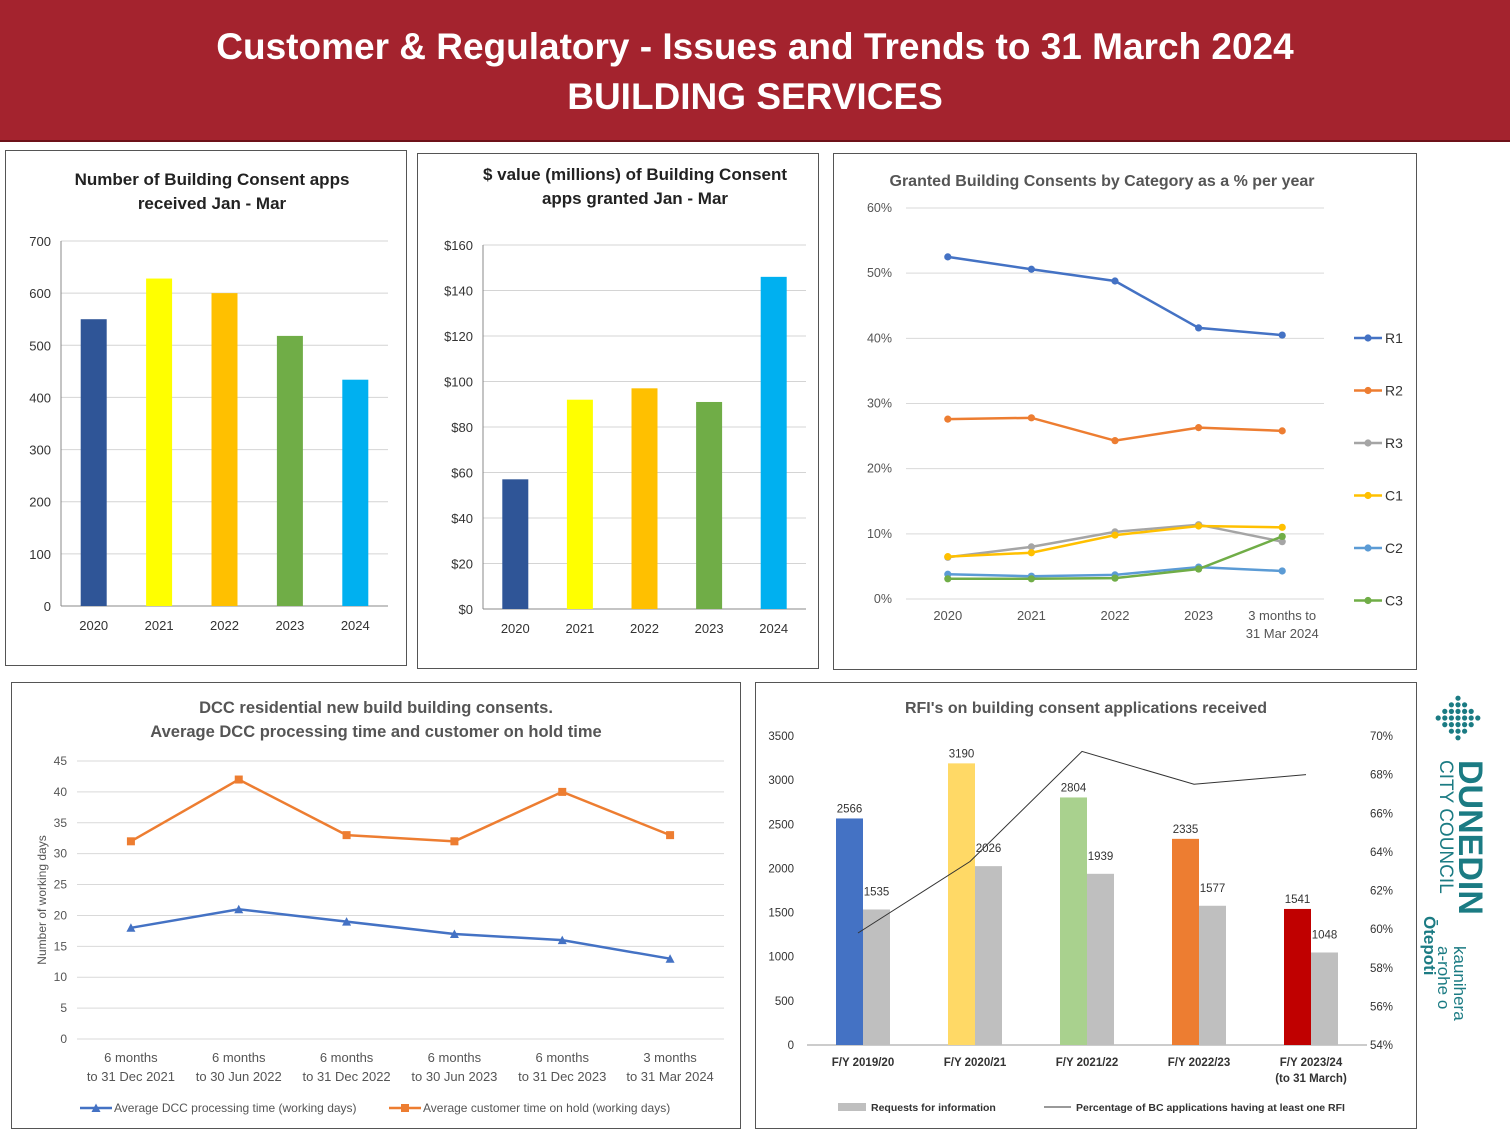 The width and height of the screenshot is (1510, 1133). I want to click on y-tick-label: 3500, so click(781, 737).